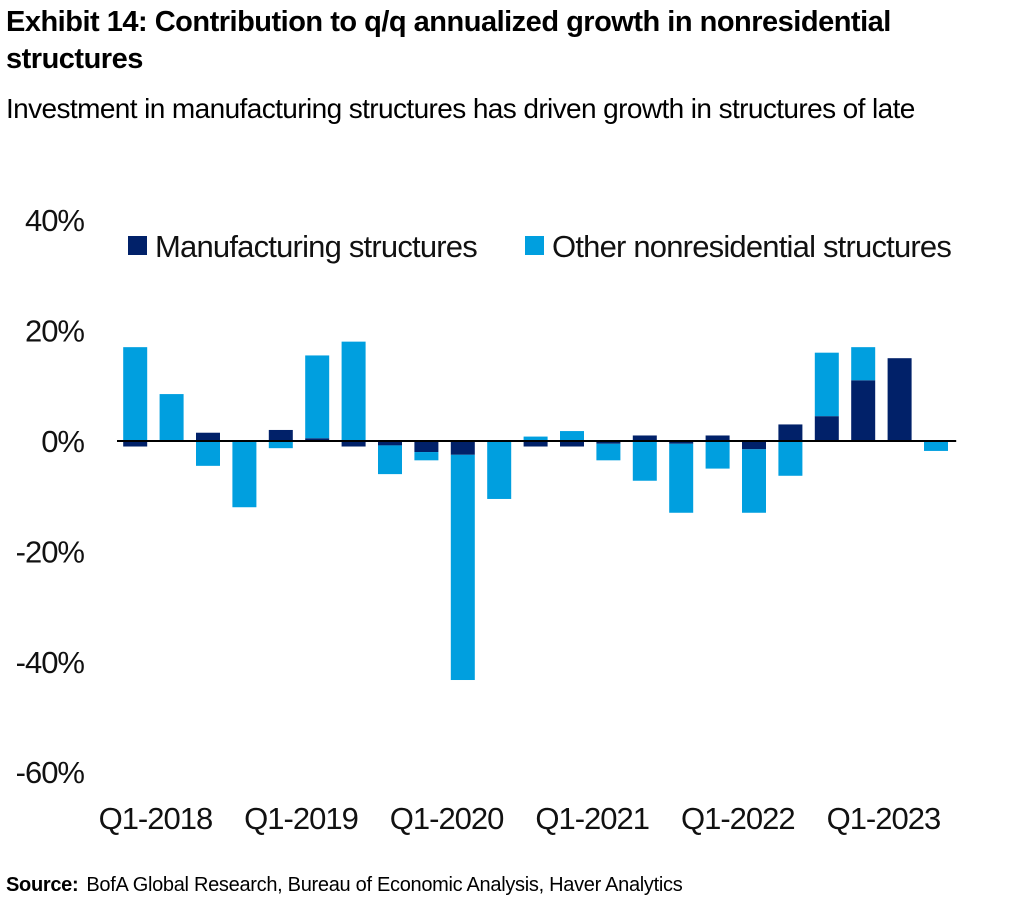 This screenshot has height=906, width=1010. Describe the element at coordinates (51, 496) in the screenshot. I see `y-axis: 40% 20% 0% -20% -40% -60%` at that location.